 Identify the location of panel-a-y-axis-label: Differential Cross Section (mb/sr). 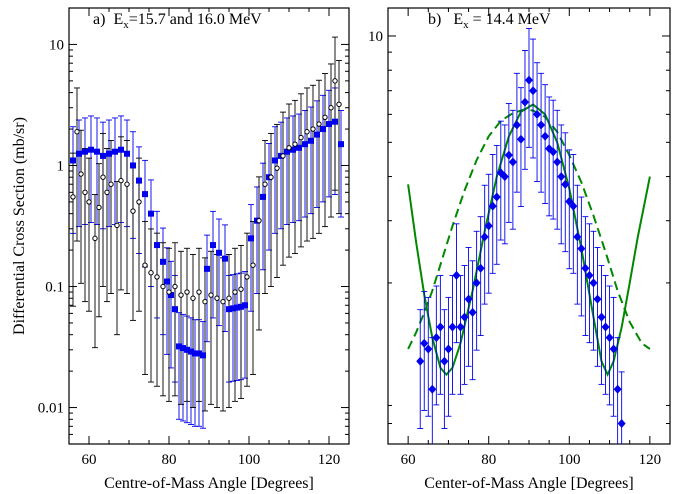
(19, 226).